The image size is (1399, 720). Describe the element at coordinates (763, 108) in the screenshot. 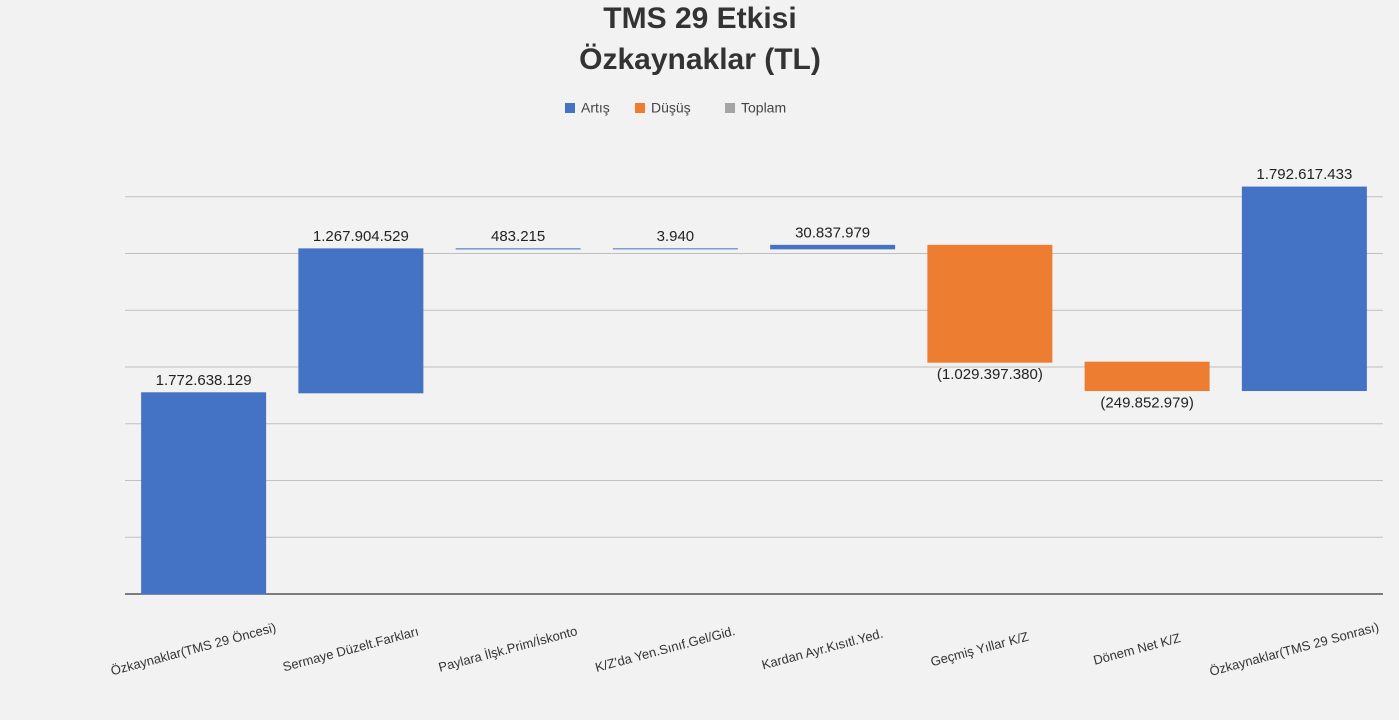

I see `legend-label: Toplam` at that location.